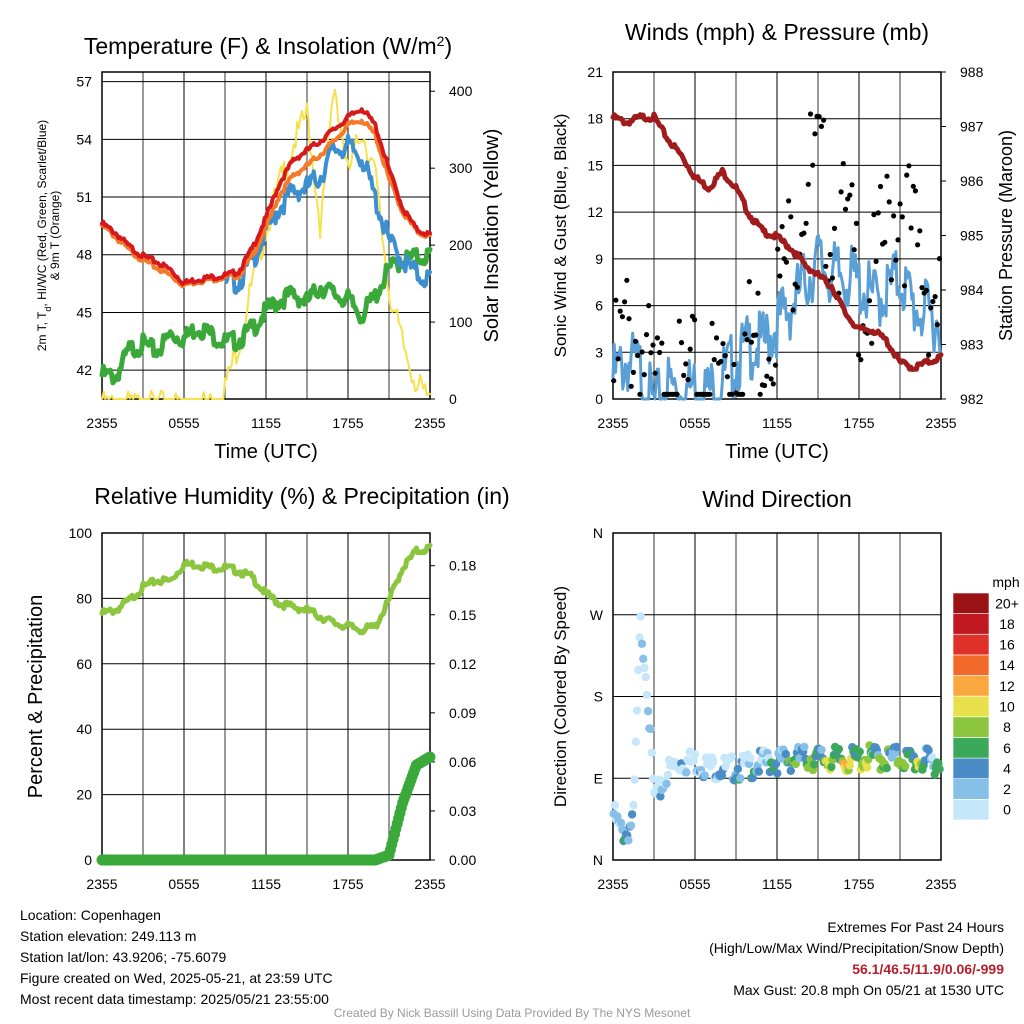  I want to click on x-tick-label: 2355, so click(429, 884).